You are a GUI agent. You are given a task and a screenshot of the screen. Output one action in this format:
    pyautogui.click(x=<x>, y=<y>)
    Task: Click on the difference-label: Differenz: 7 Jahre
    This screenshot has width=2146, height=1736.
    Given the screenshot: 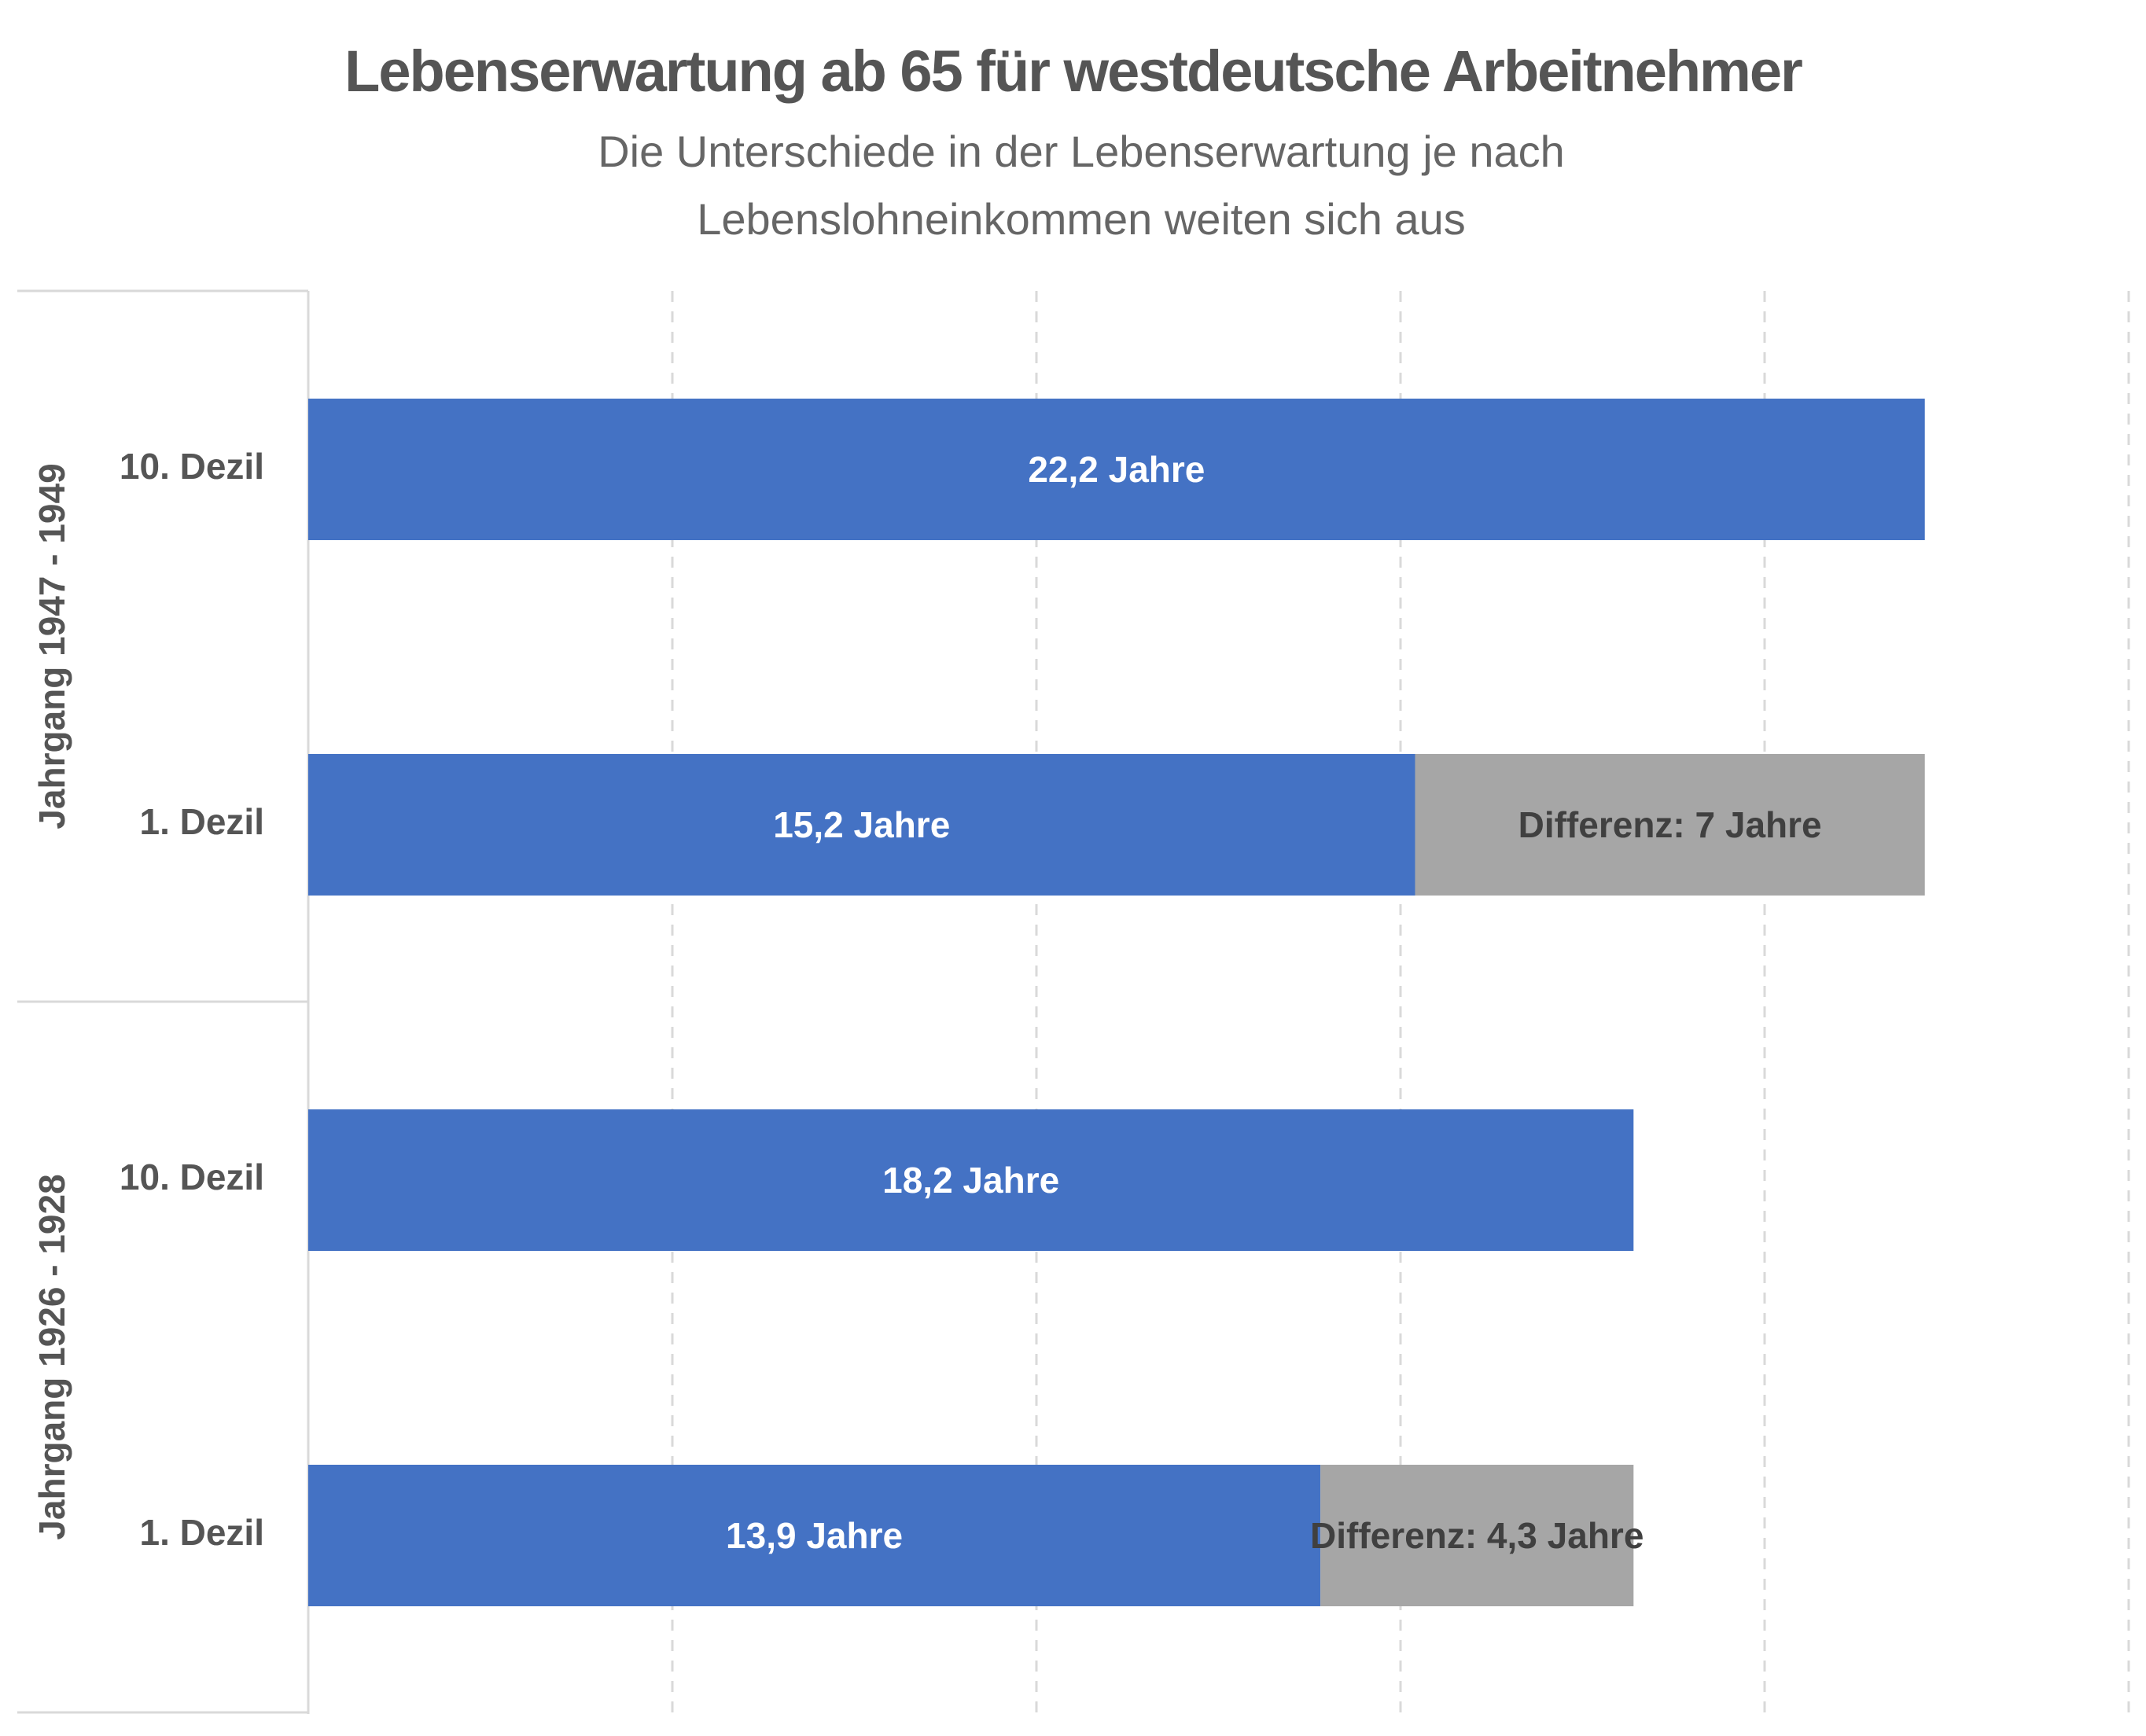 What is the action you would take?
    pyautogui.click(x=1670, y=825)
    